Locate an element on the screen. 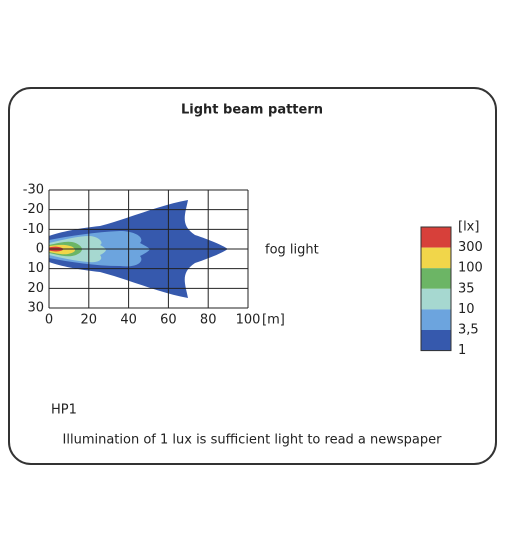  legend-label: 35 is located at coordinates (466, 288).